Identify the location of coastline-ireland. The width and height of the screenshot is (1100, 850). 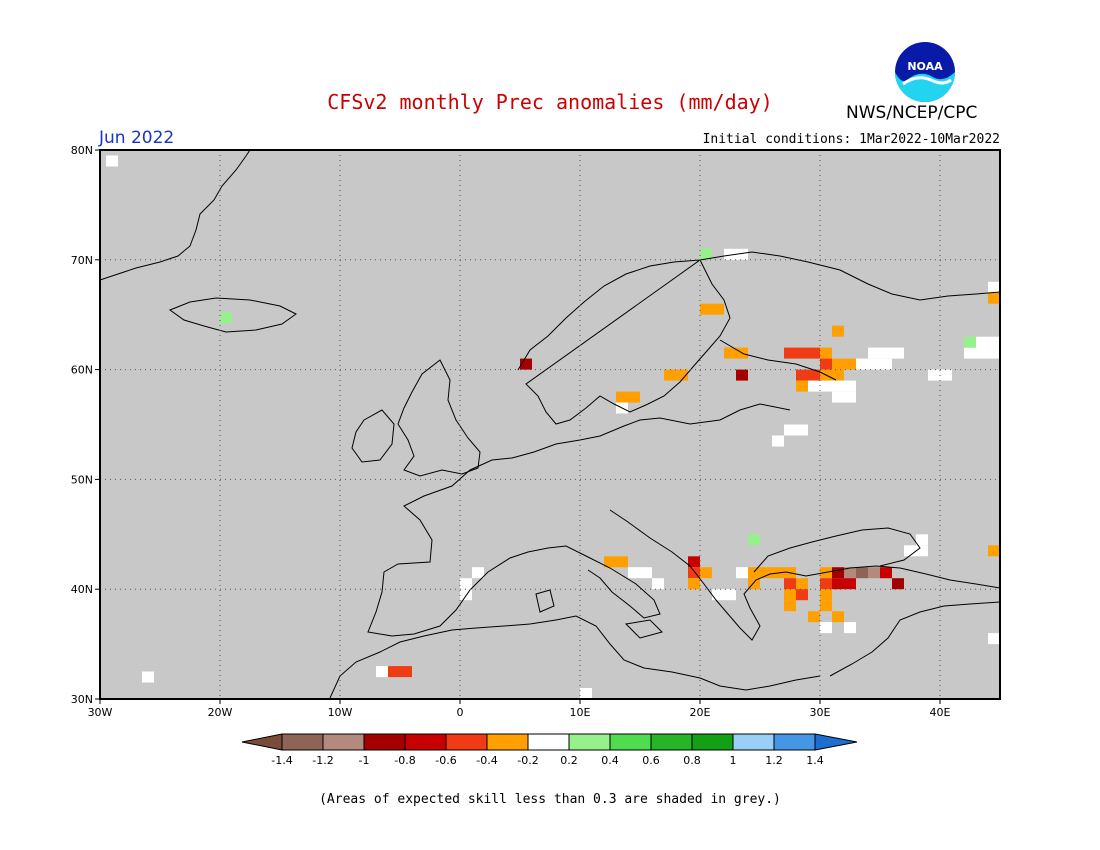
(373, 436).